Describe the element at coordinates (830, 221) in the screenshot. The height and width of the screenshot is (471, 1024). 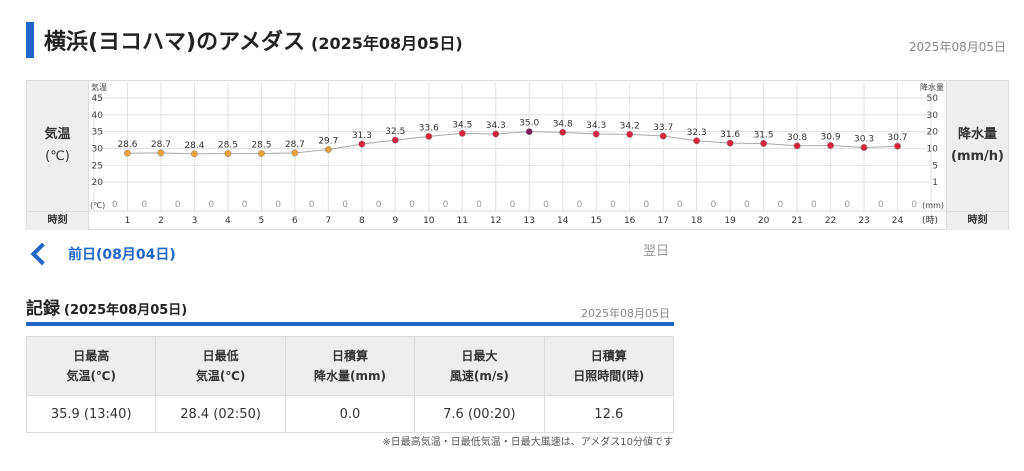
I see `x-tick-hour: 22` at that location.